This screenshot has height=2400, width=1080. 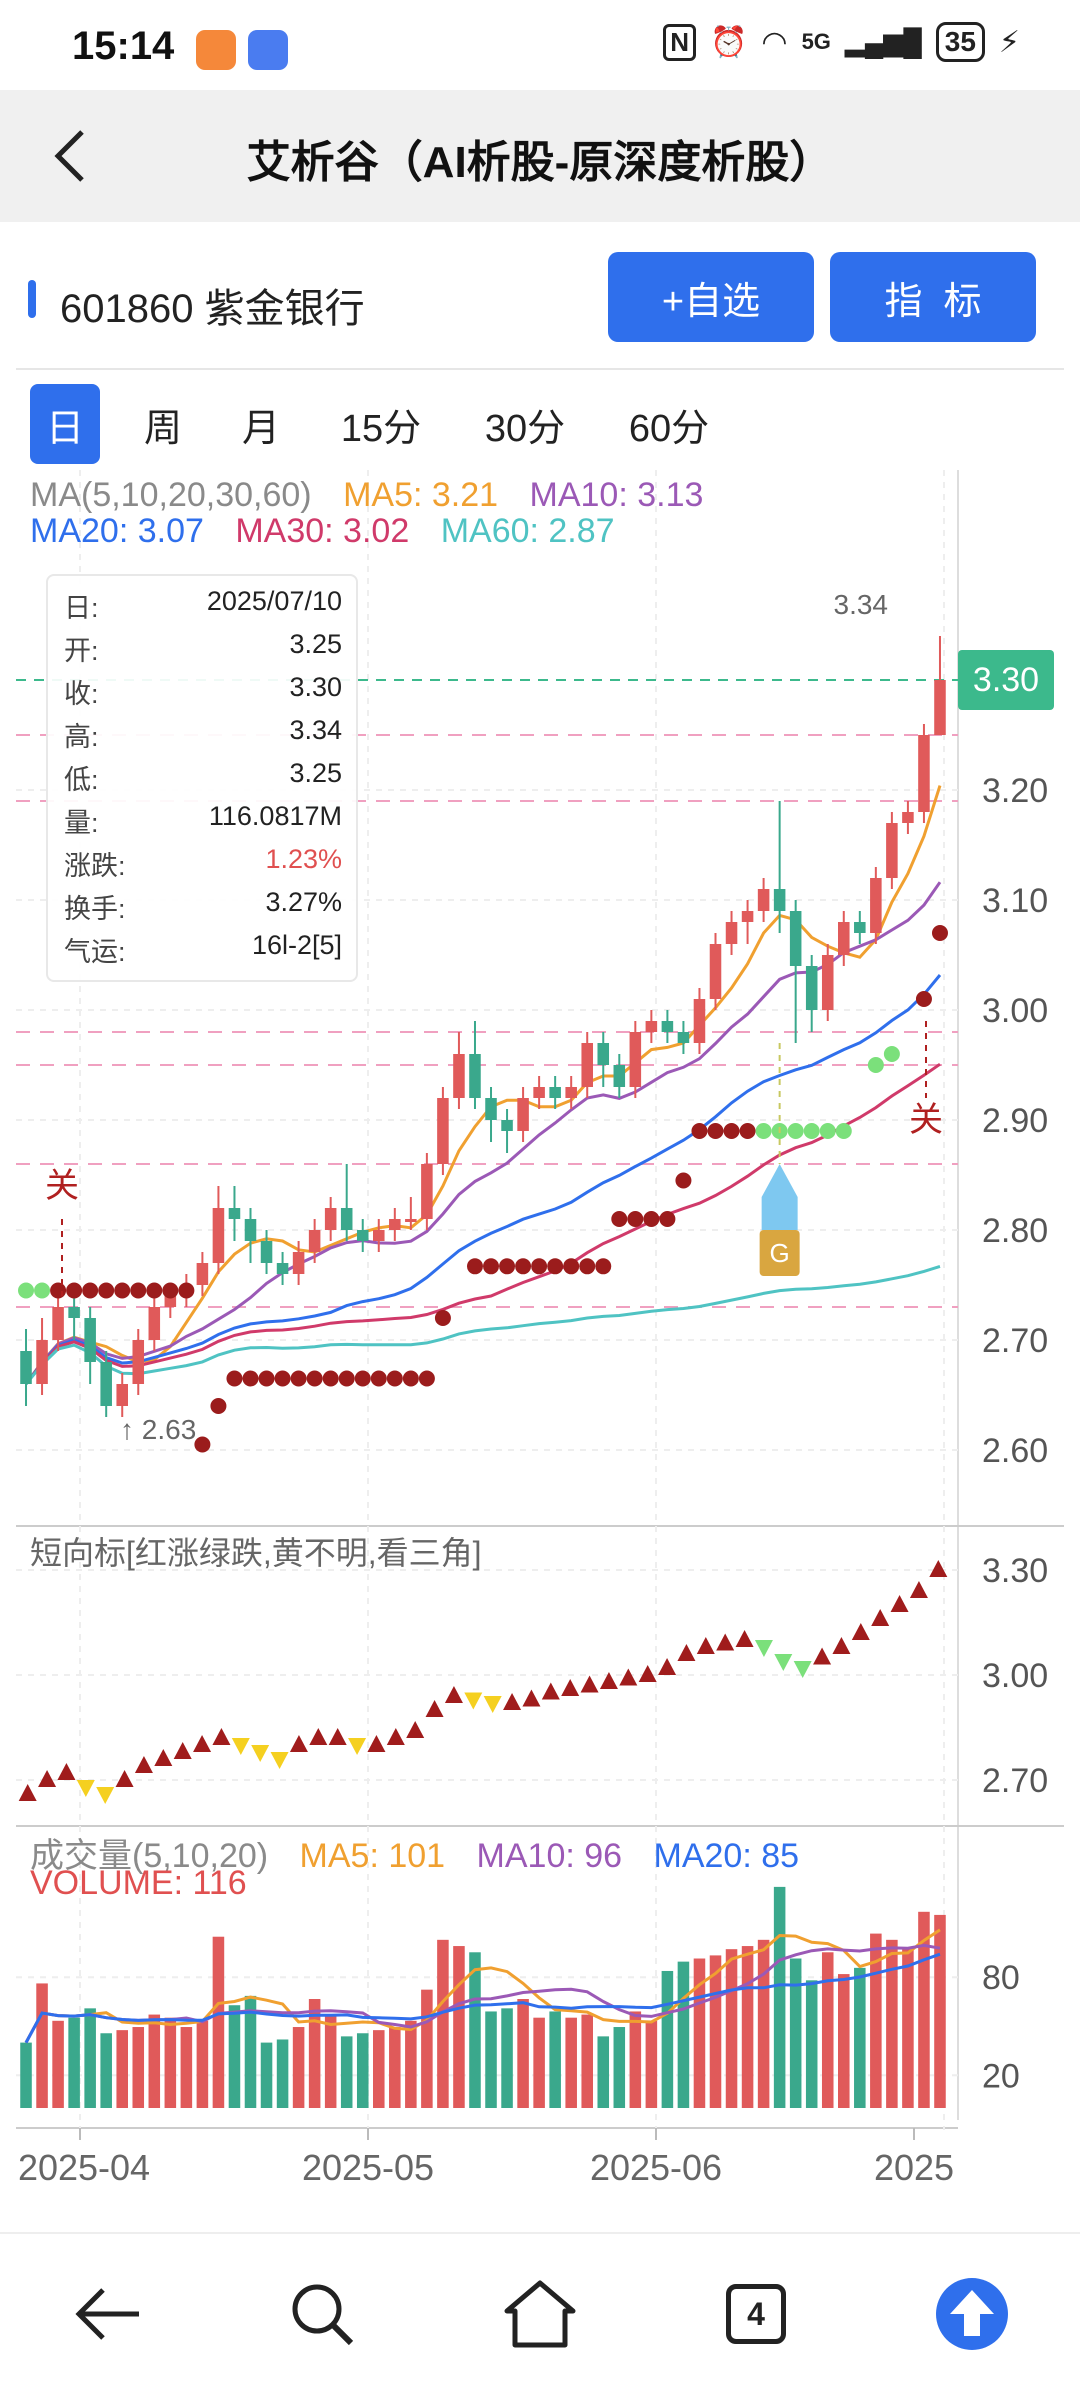 What do you see at coordinates (616, 495) in the screenshot?
I see `ma10-legend: MA10: 3.13` at bounding box center [616, 495].